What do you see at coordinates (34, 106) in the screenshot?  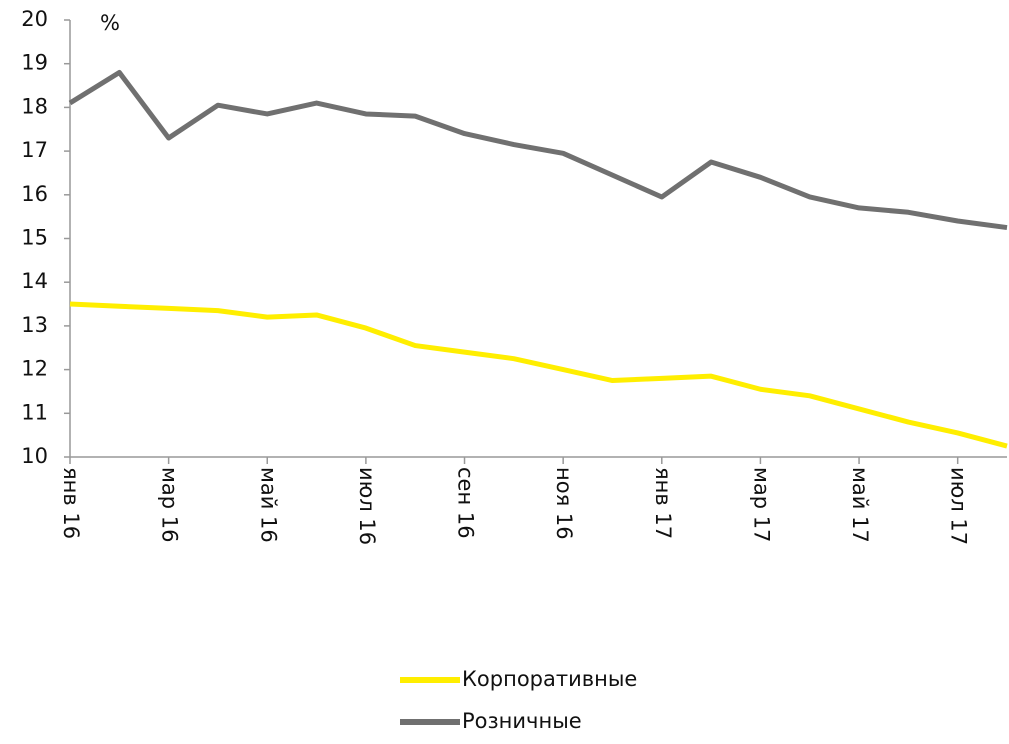 I see `y-tick-label: 18` at bounding box center [34, 106].